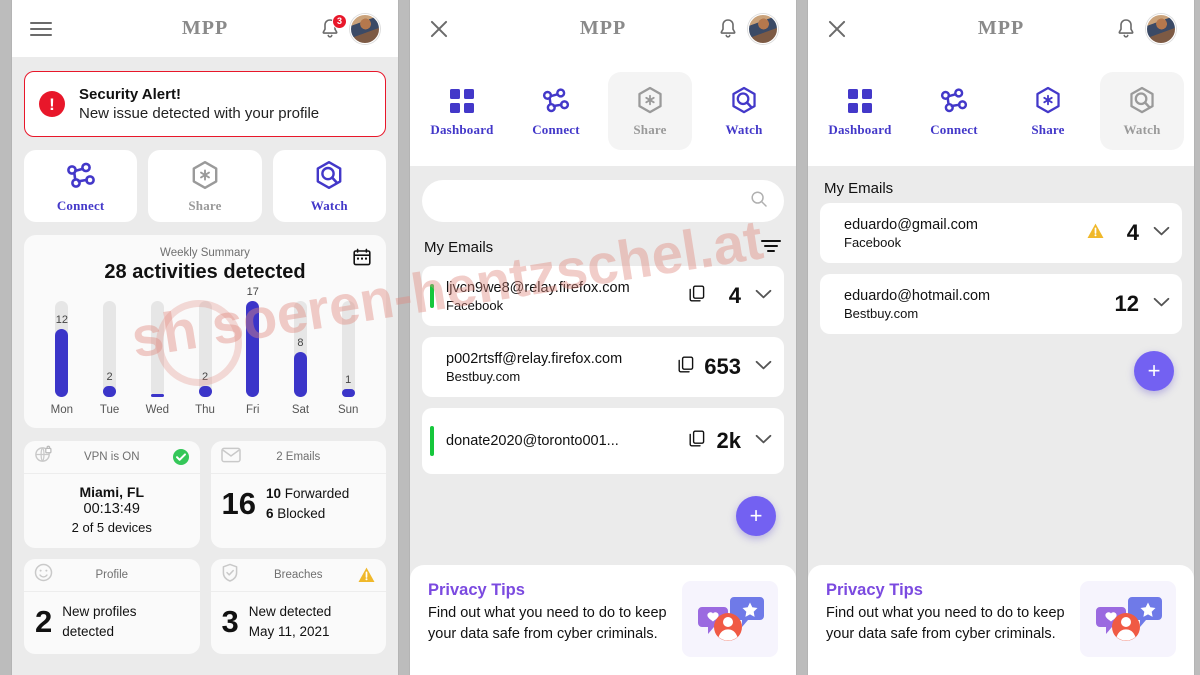  I want to click on email-count: 2k, so click(728, 440).